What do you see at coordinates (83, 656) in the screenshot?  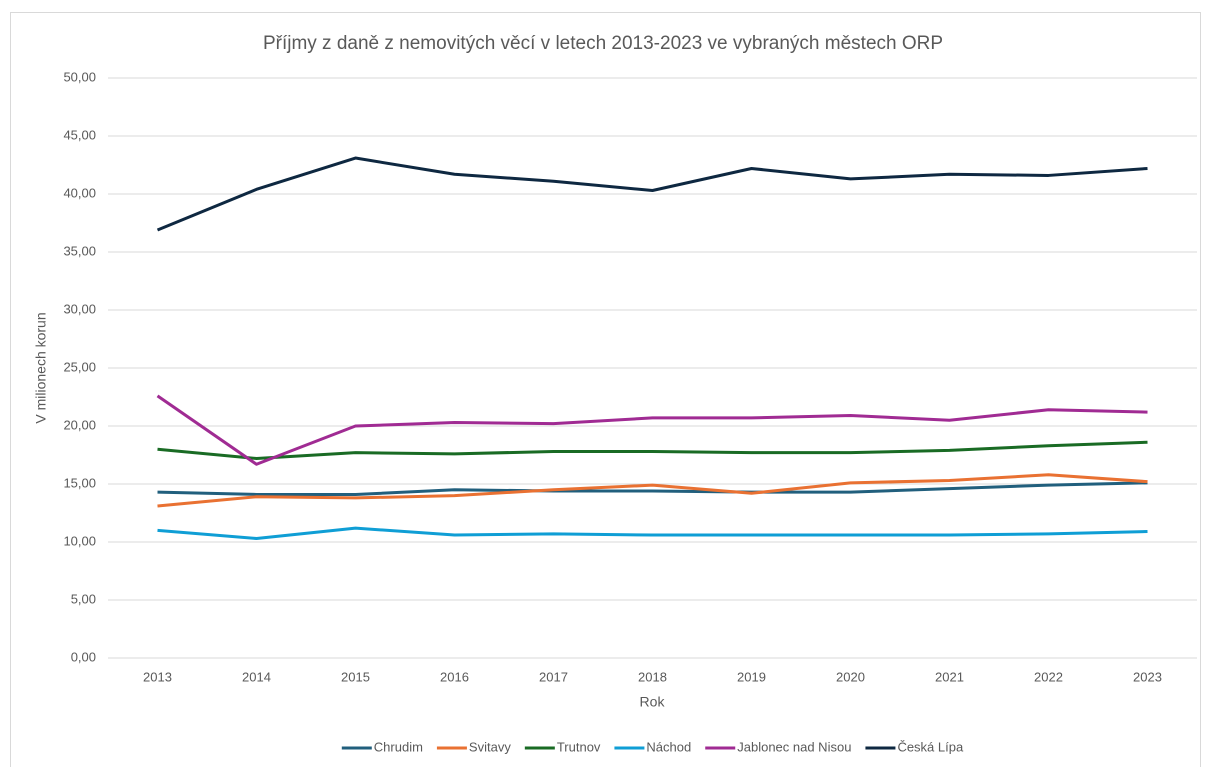 I see `y-tick-label: 0,00` at bounding box center [83, 656].